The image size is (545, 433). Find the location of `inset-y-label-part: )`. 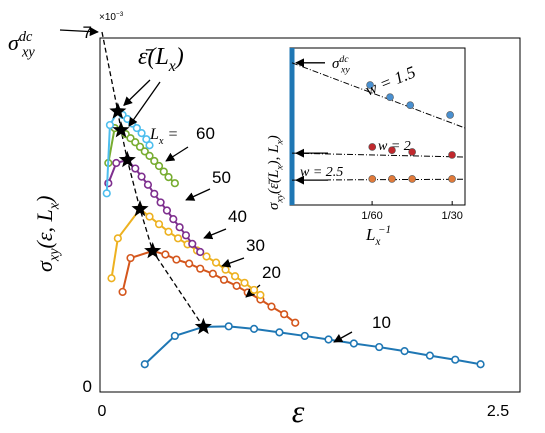

inset-y-label-part: ) is located at coordinates (274, 138).